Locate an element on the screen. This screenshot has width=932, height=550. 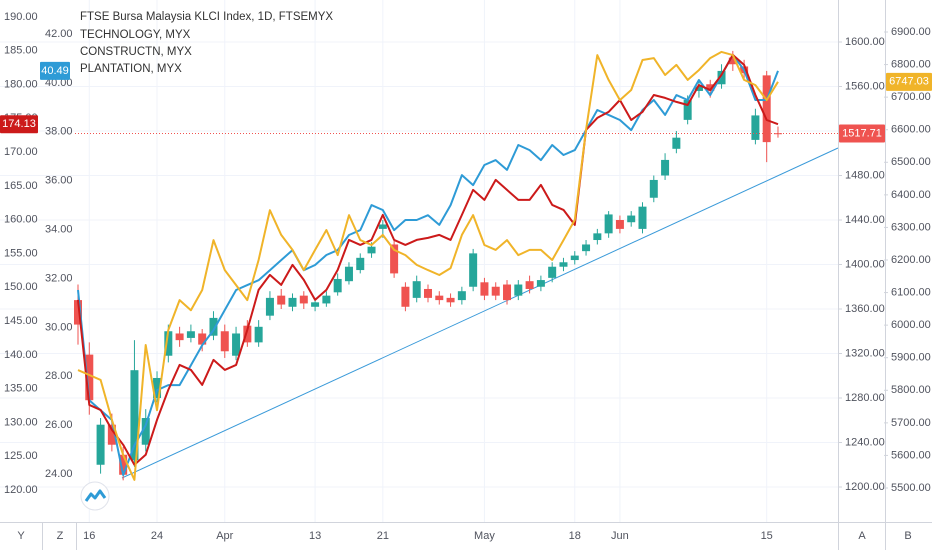
x-tick-label: 18 is located at coordinates (575, 536).